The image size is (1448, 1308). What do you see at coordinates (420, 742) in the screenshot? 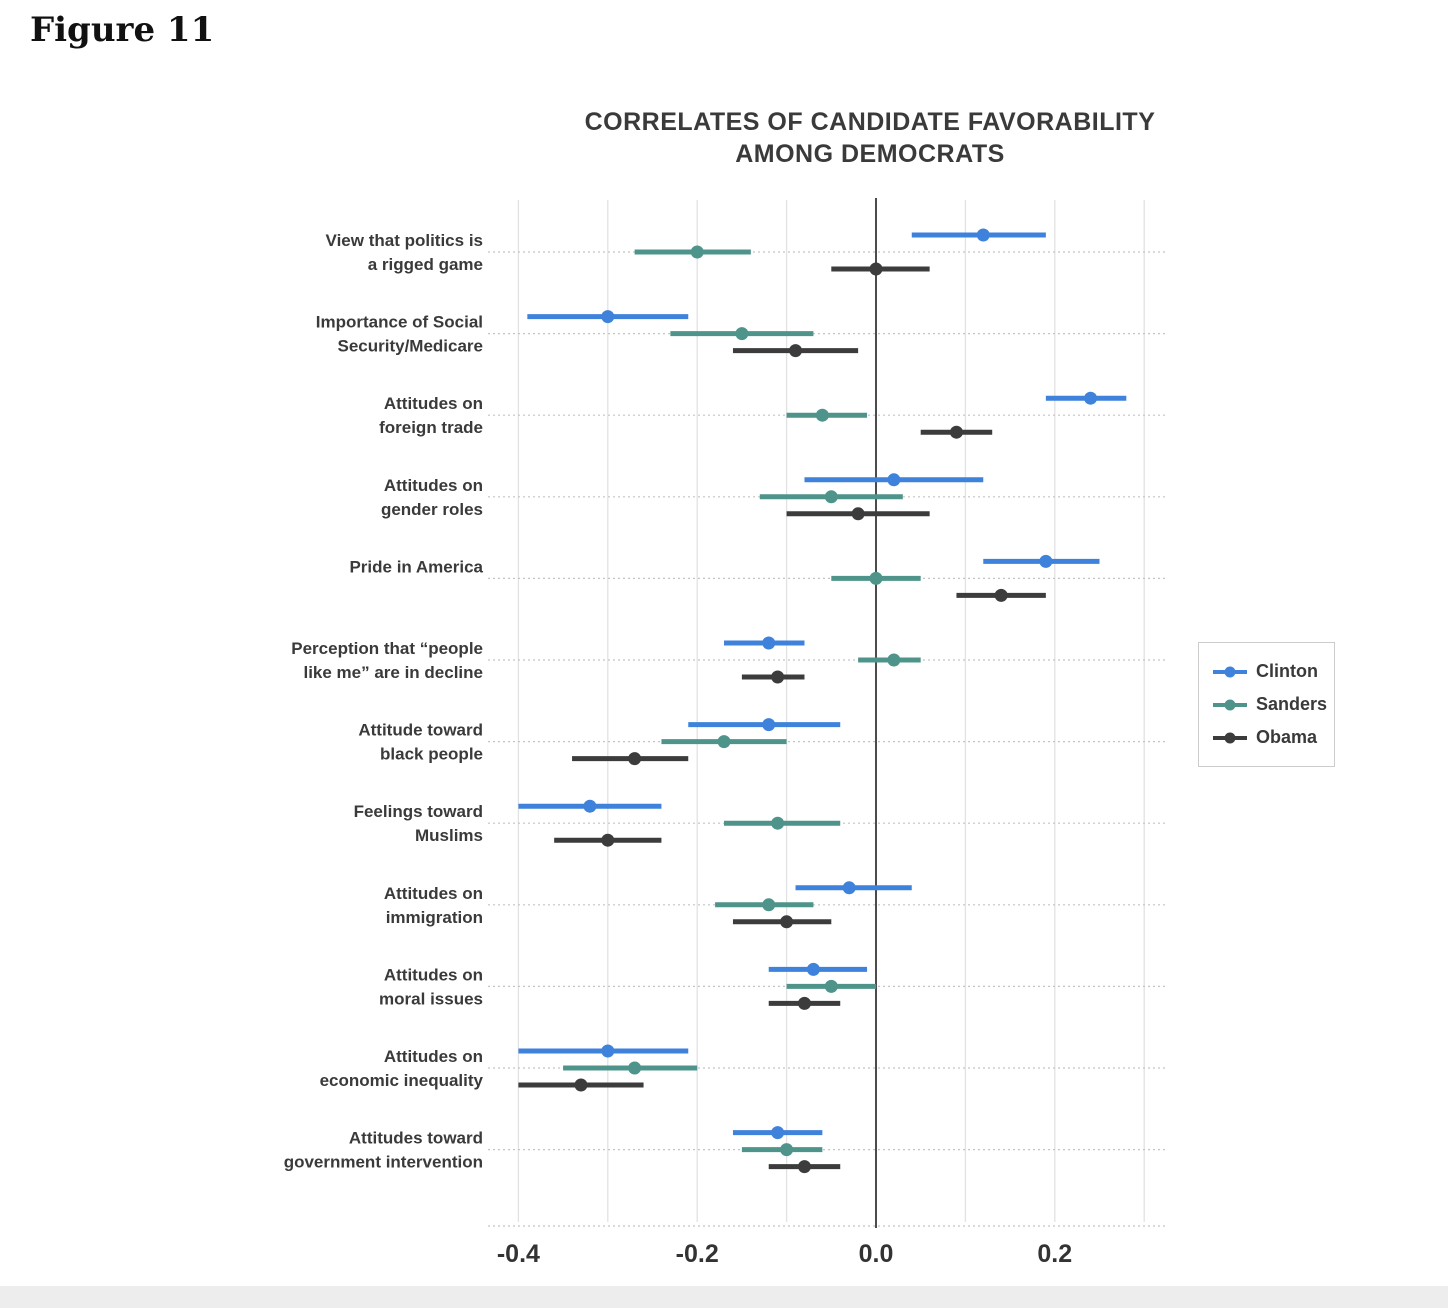
I see `category-label: Attitude toward black people` at bounding box center [420, 742].